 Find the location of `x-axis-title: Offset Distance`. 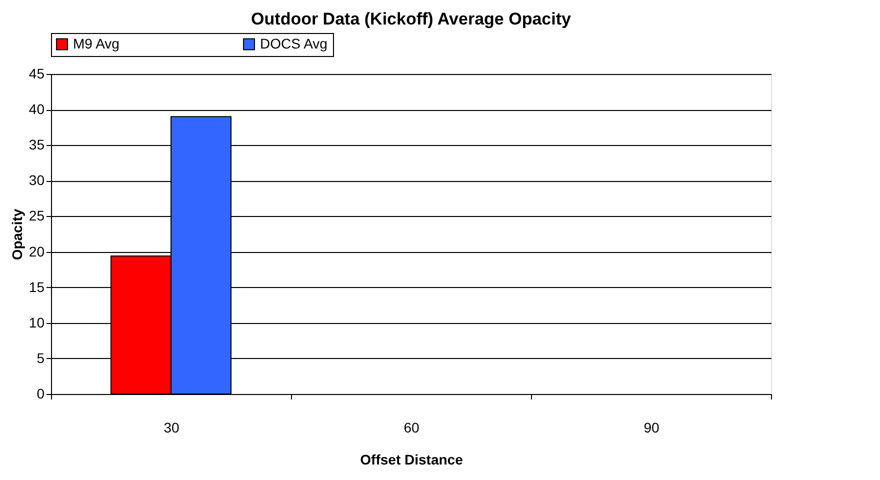

x-axis-title: Offset Distance is located at coordinates (412, 460).